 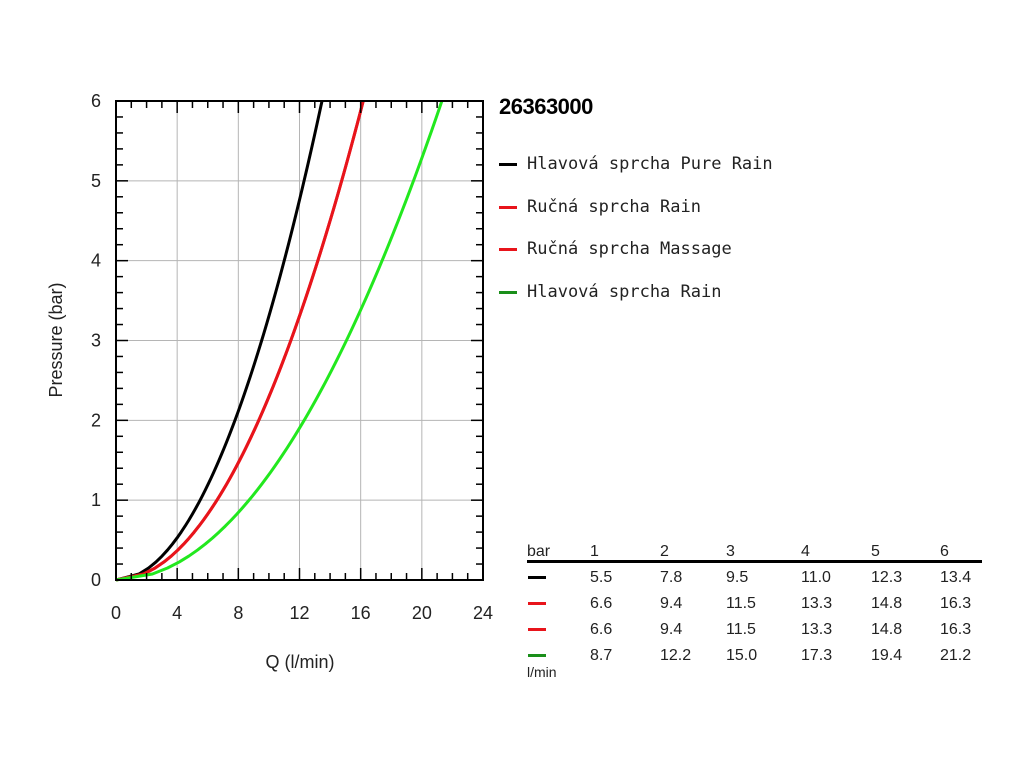 What do you see at coordinates (300, 662) in the screenshot?
I see `x-axis-label: Q (l/min)` at bounding box center [300, 662].